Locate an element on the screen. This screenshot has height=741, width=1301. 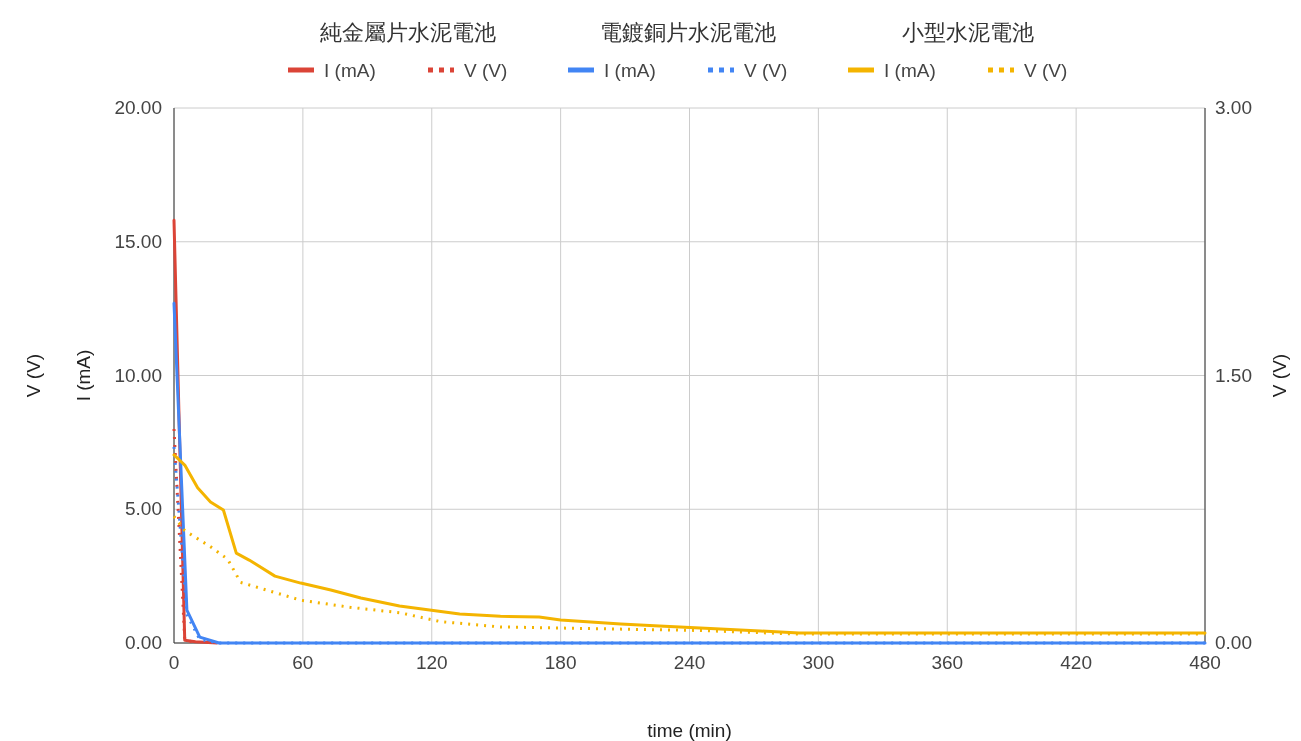
y-tick-label: 15.00 is located at coordinates (138, 241).